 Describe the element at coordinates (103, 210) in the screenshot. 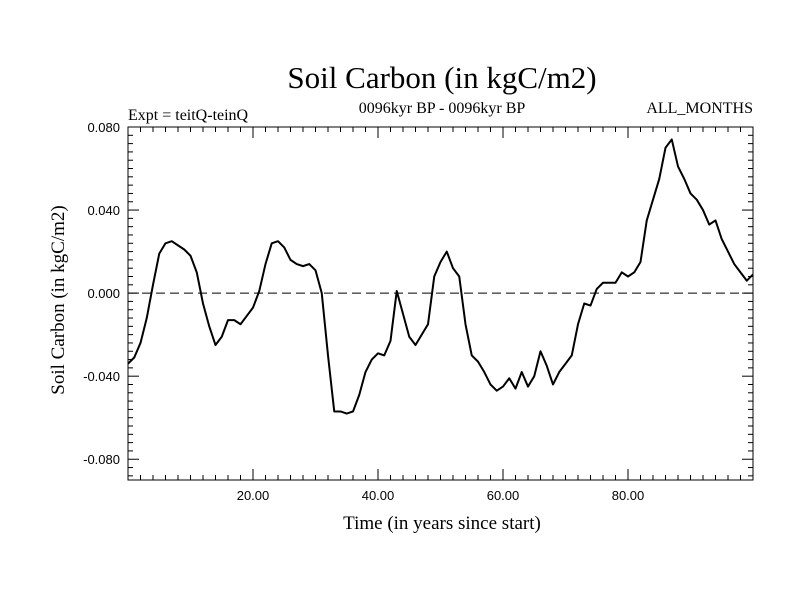

I see `y-tick-label: 0.040` at that location.